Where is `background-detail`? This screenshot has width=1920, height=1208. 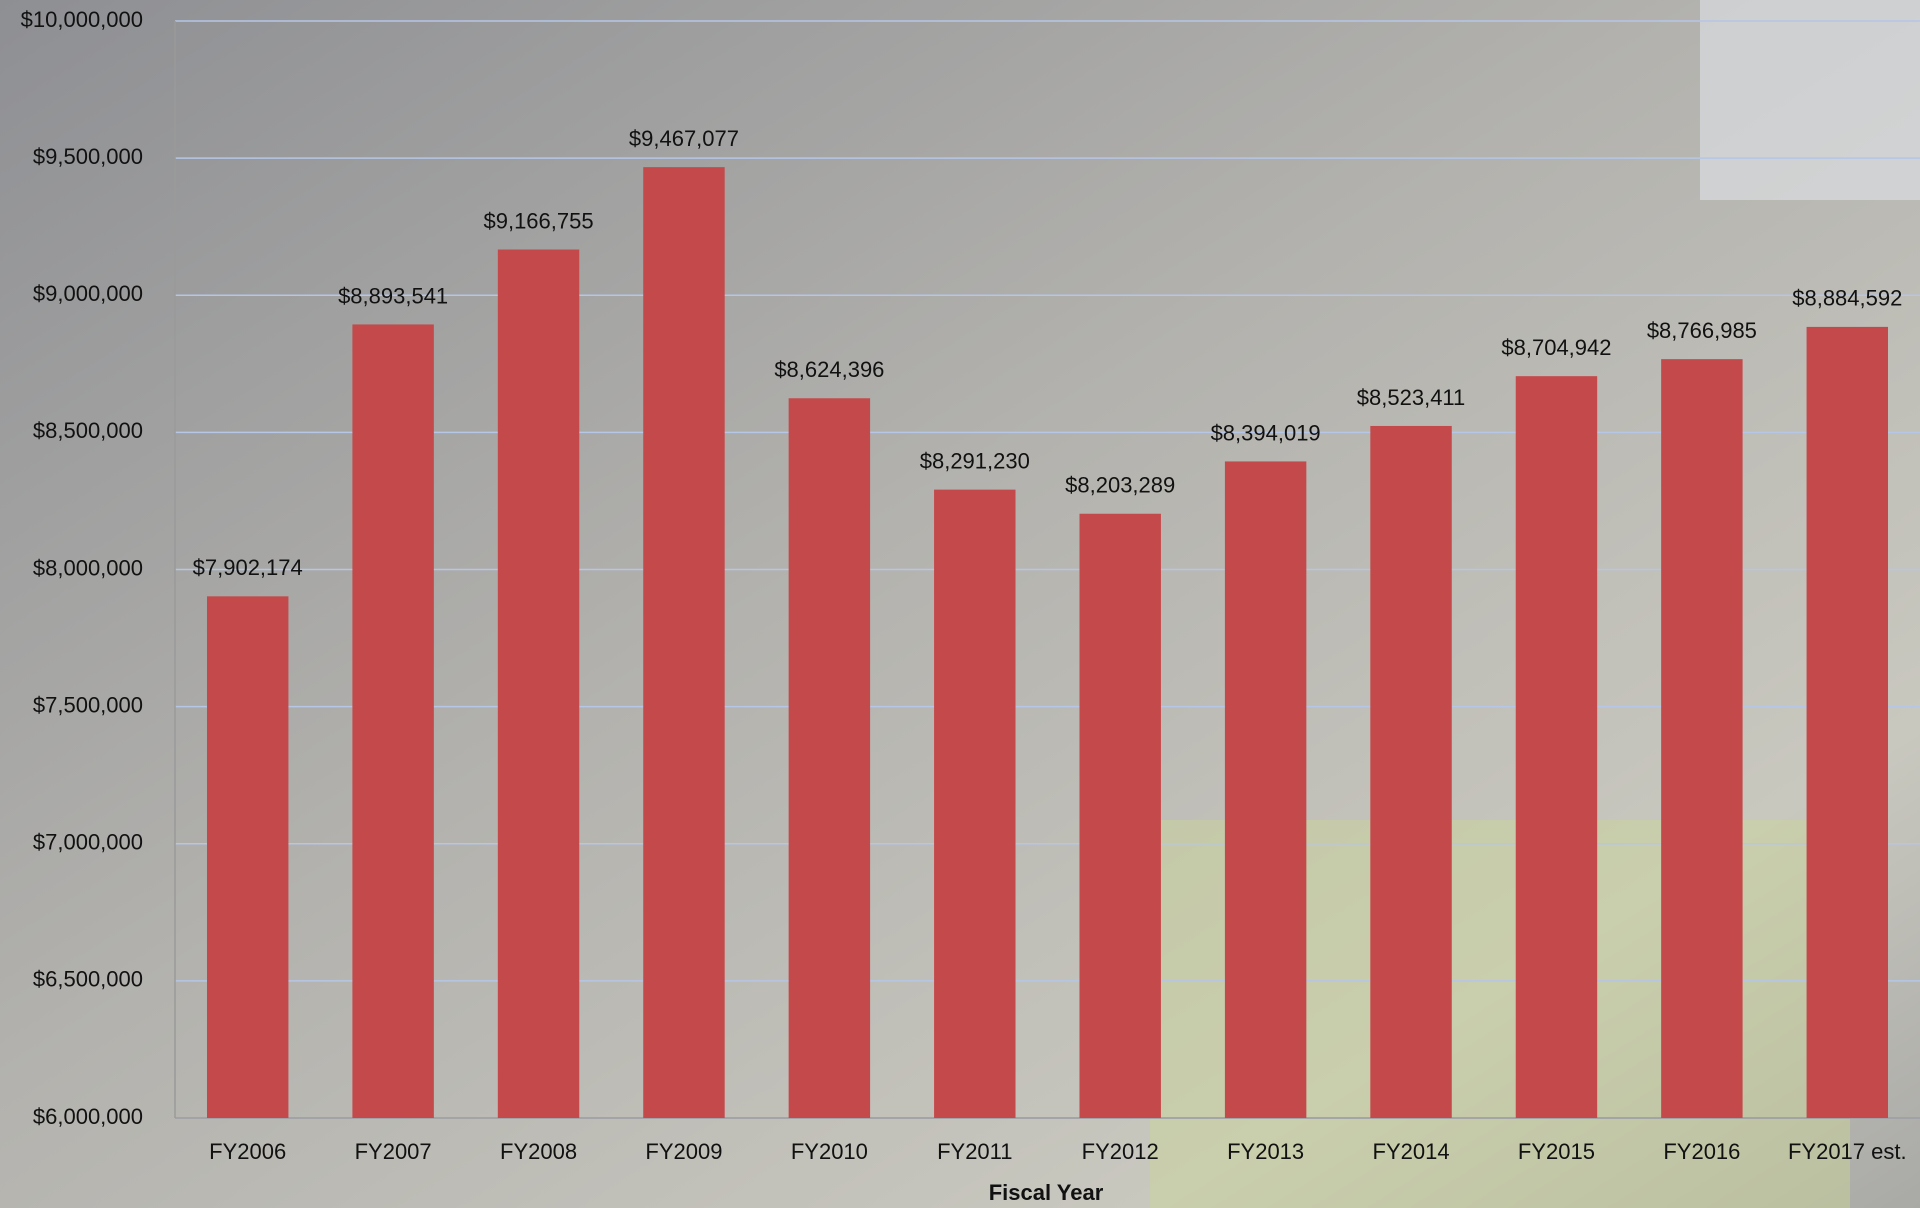 background-detail is located at coordinates (1810, 100).